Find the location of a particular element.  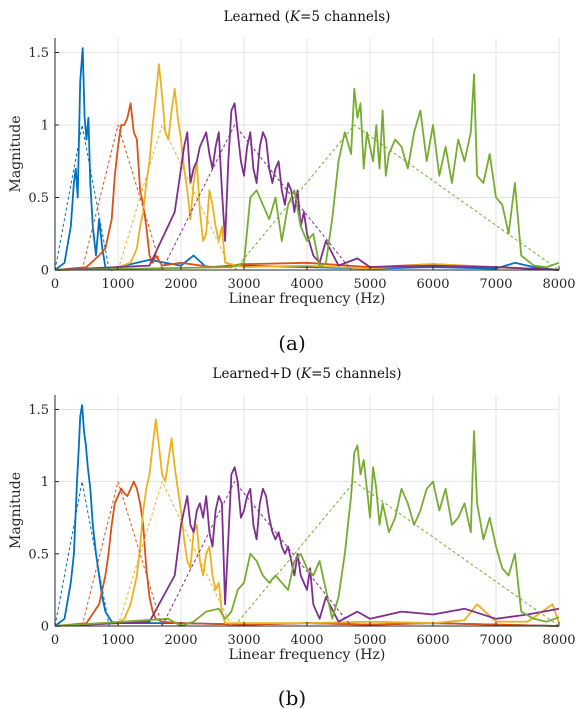

caption-a: (a) is located at coordinates (292, 343).